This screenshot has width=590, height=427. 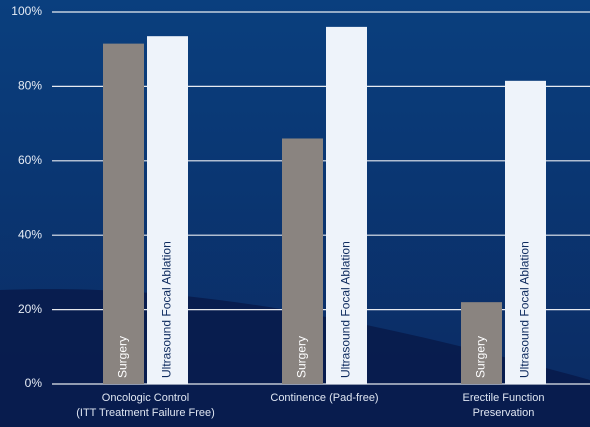 What do you see at coordinates (26, 11) in the screenshot?
I see `y-tick-label: 100%` at bounding box center [26, 11].